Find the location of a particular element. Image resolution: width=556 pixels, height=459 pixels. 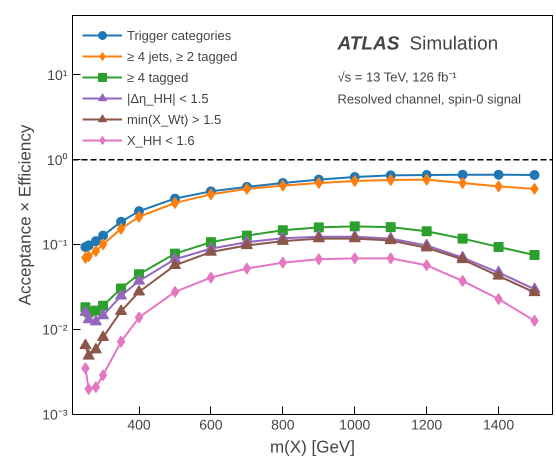

legend-label: X_HH < 1.6 is located at coordinates (161, 140).